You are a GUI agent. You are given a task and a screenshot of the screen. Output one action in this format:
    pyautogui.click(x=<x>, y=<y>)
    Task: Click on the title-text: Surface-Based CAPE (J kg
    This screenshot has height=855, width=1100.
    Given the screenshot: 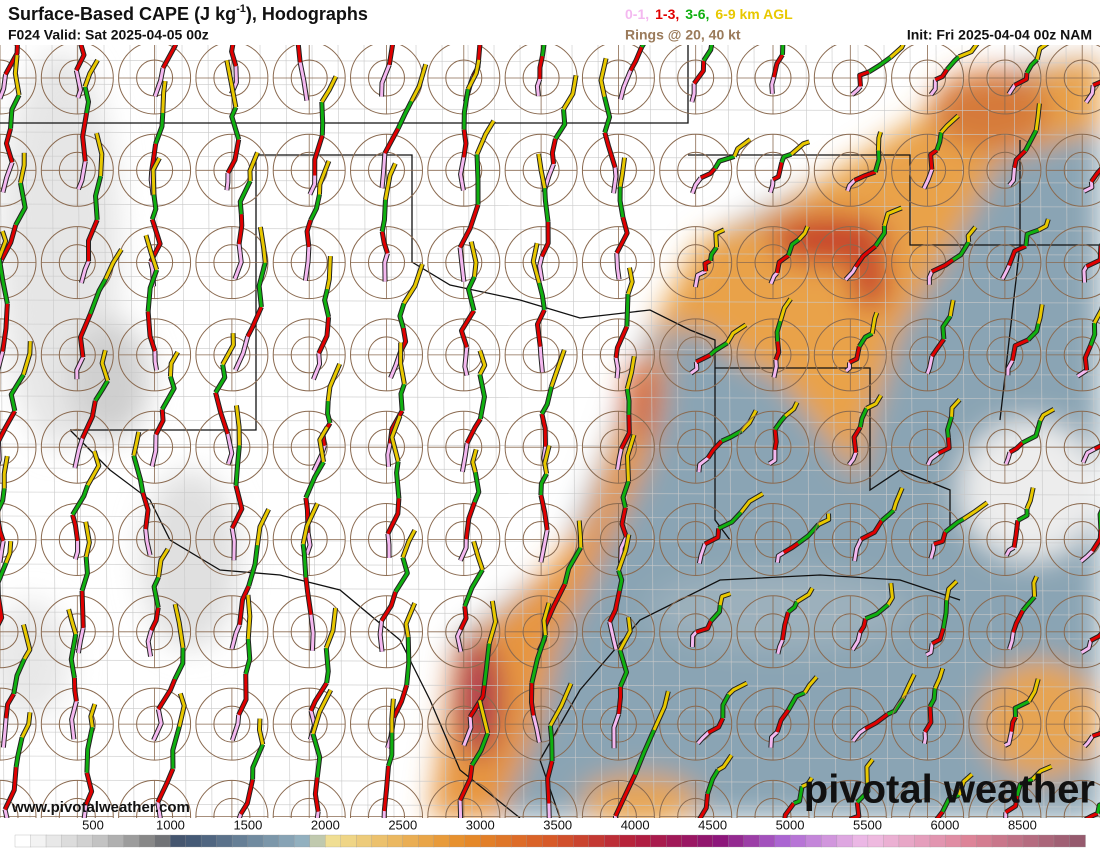 What is the action you would take?
    pyautogui.click(x=122, y=14)
    